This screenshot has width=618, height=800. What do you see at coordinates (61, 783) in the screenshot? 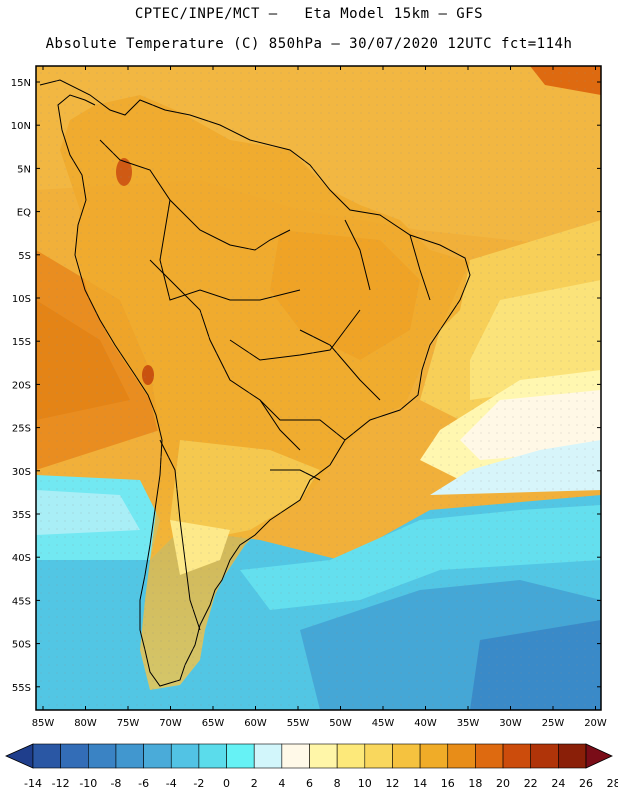
I see `legend-label: -12` at bounding box center [61, 783].